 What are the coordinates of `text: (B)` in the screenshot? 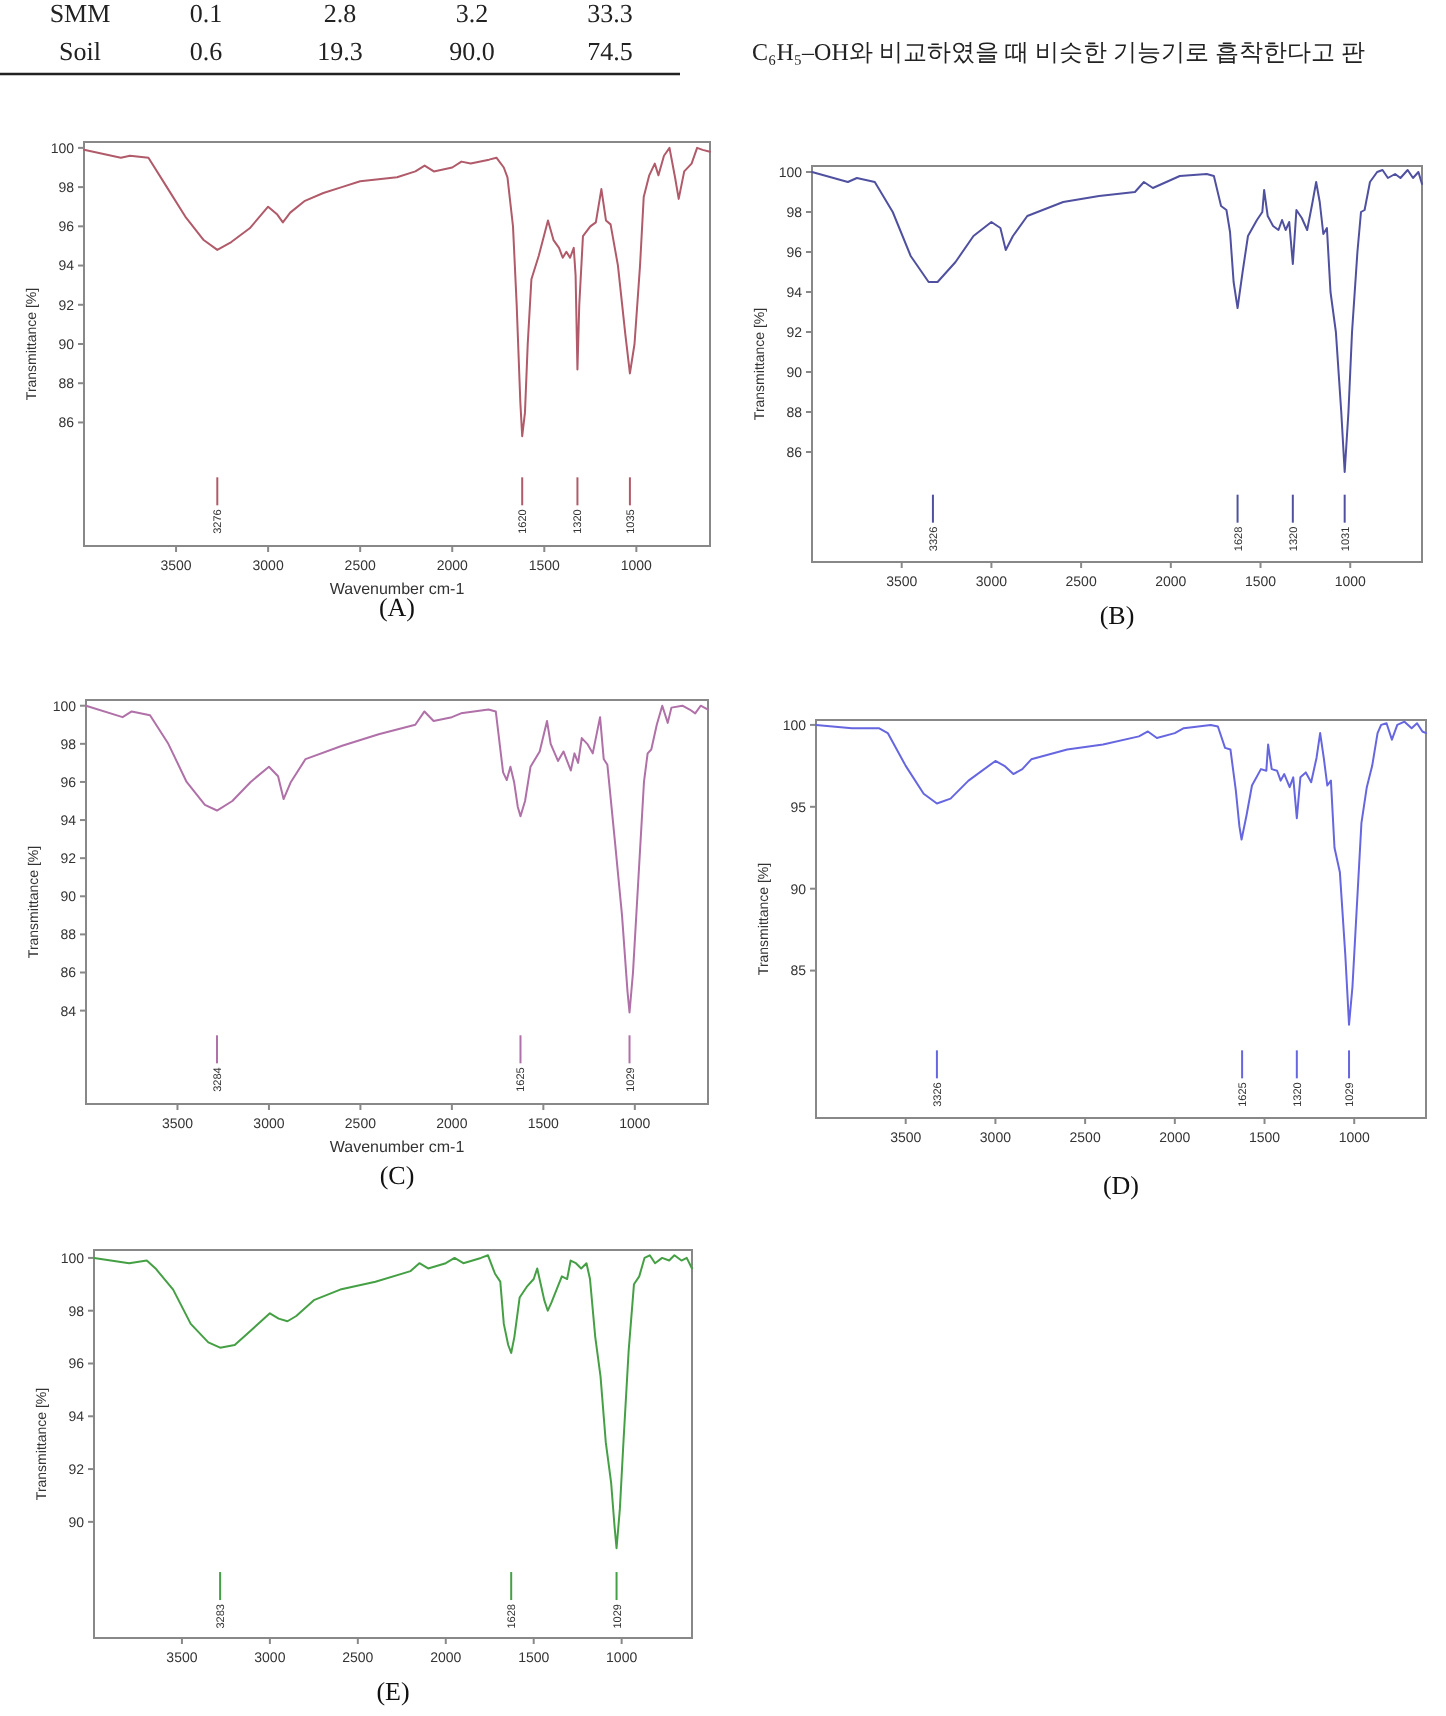 It's located at (1117, 615).